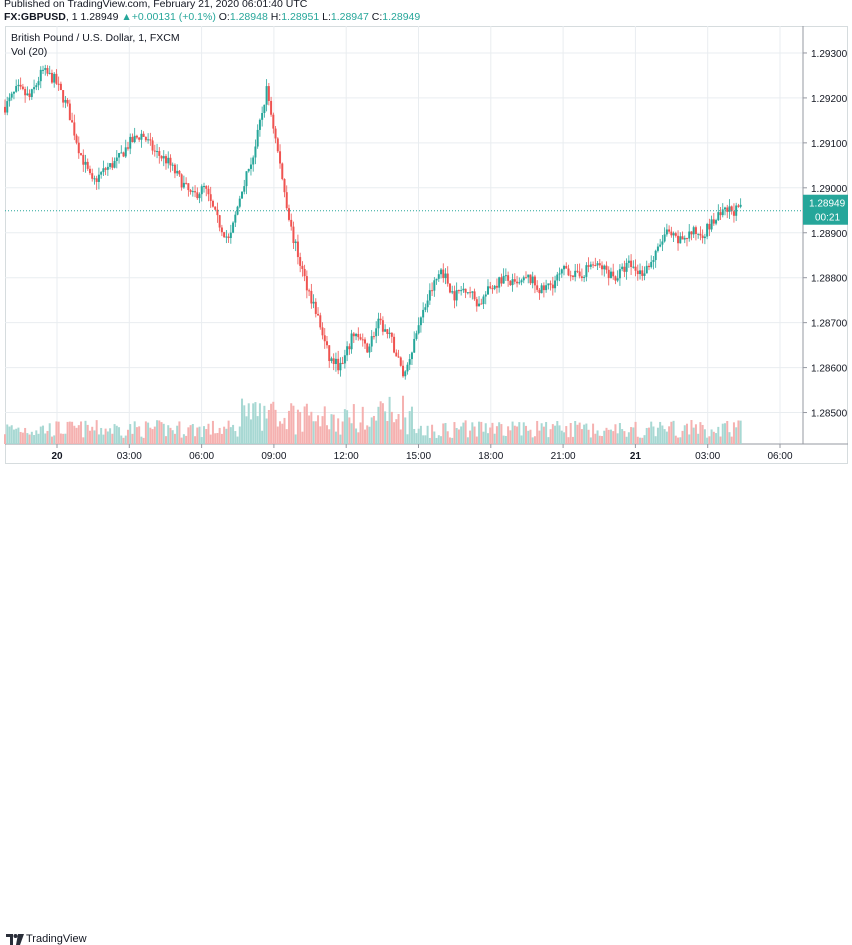 The height and width of the screenshot is (945, 852). What do you see at coordinates (827, 204) in the screenshot?
I see `price-tag-value: 1.28949` at bounding box center [827, 204].